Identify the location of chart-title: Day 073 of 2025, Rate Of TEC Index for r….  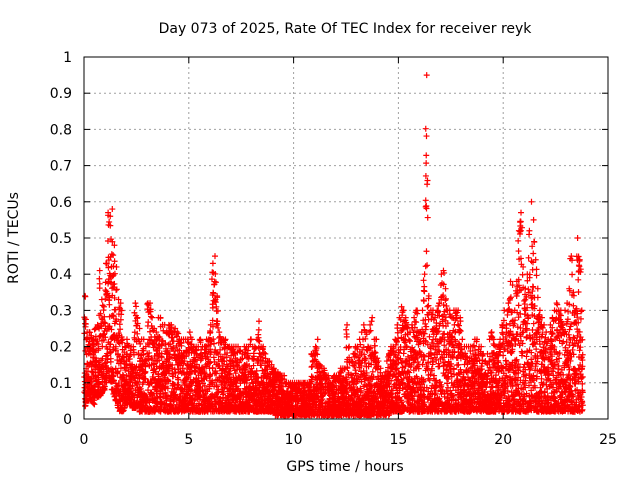
(346, 29).